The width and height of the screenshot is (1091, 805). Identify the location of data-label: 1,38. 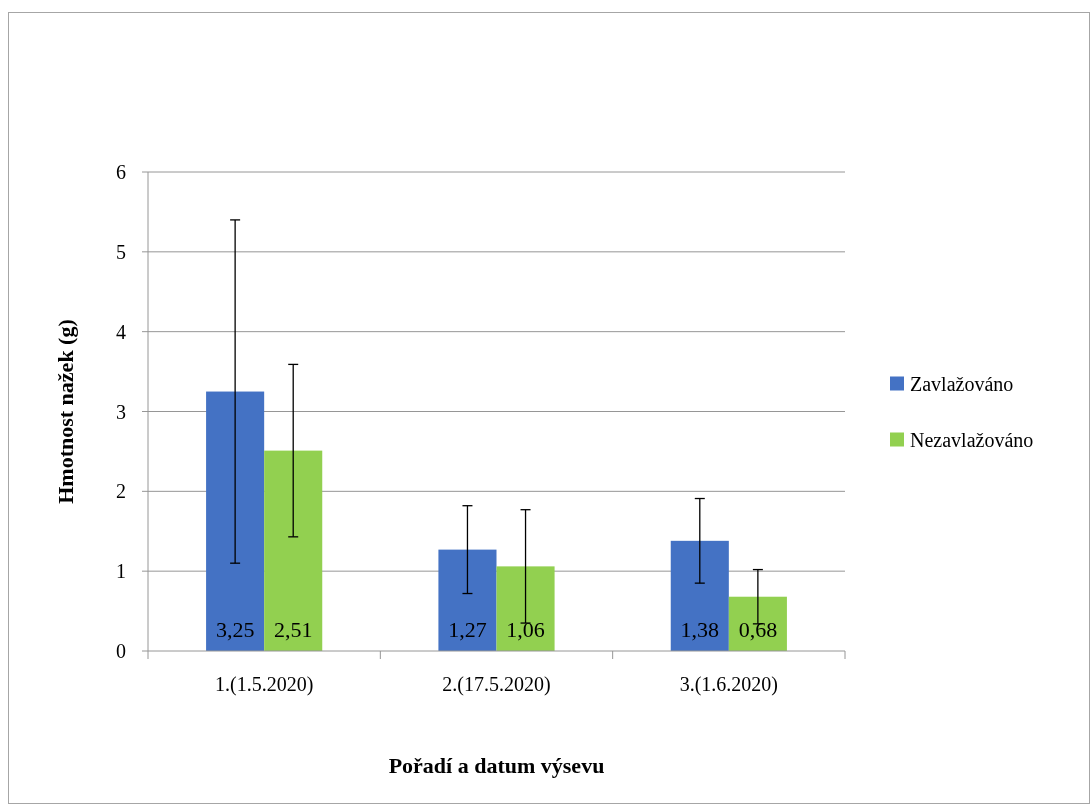
(700, 629).